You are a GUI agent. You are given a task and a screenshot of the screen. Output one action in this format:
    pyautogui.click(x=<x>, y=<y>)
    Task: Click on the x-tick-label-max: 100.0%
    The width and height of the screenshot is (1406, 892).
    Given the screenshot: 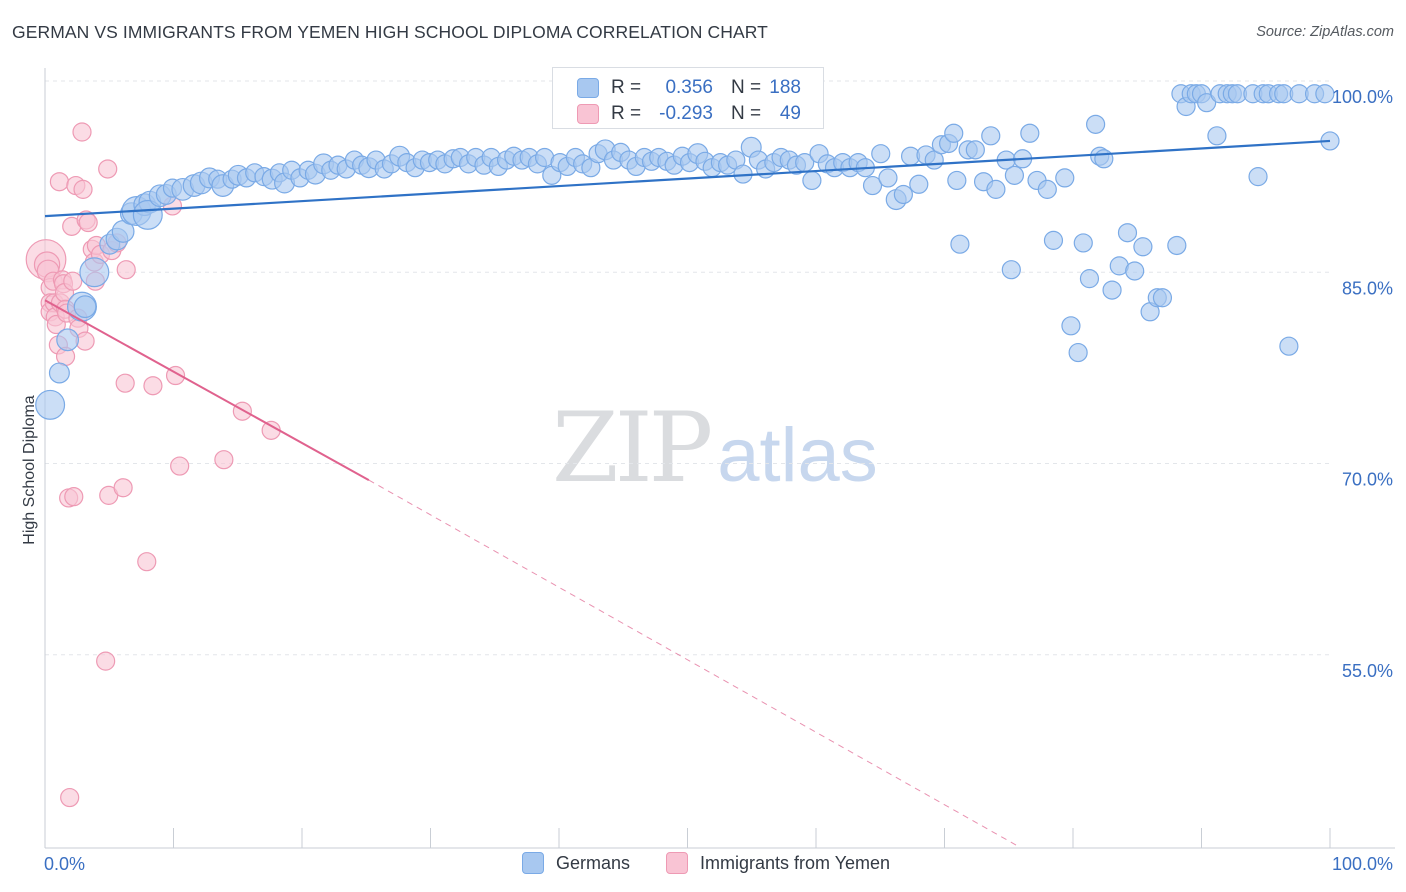 What is the action you would take?
    pyautogui.click(x=1362, y=864)
    